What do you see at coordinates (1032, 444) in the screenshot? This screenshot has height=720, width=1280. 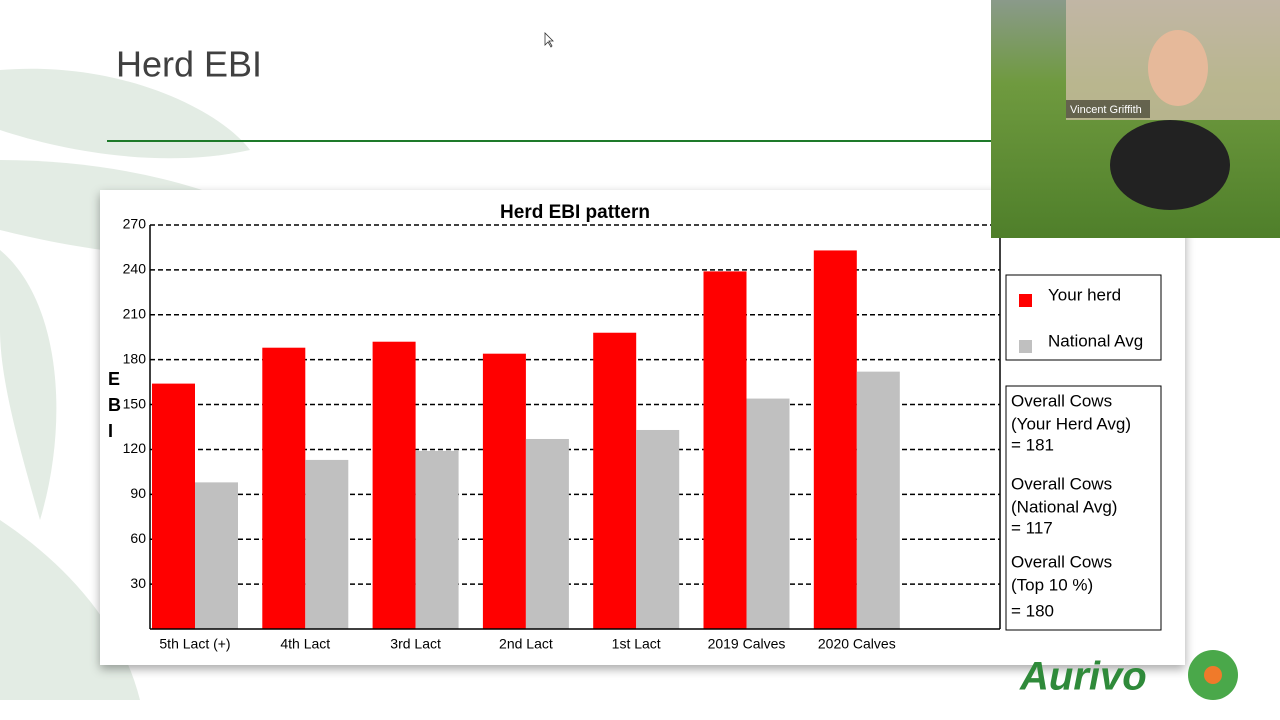 I see `note-line: = 181` at bounding box center [1032, 444].